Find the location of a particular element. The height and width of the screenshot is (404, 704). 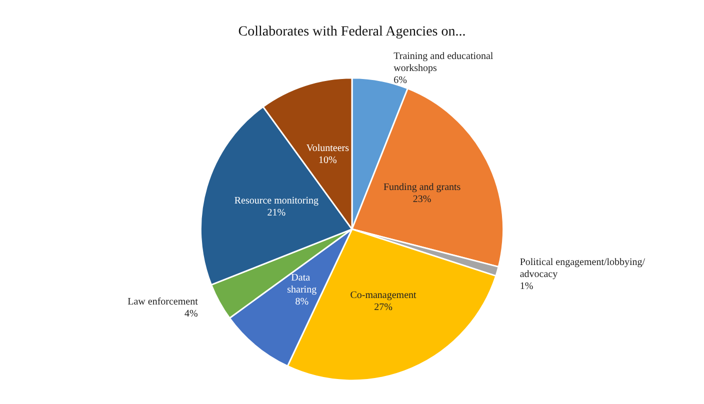

slice-label: Co-management is located at coordinates (383, 295).